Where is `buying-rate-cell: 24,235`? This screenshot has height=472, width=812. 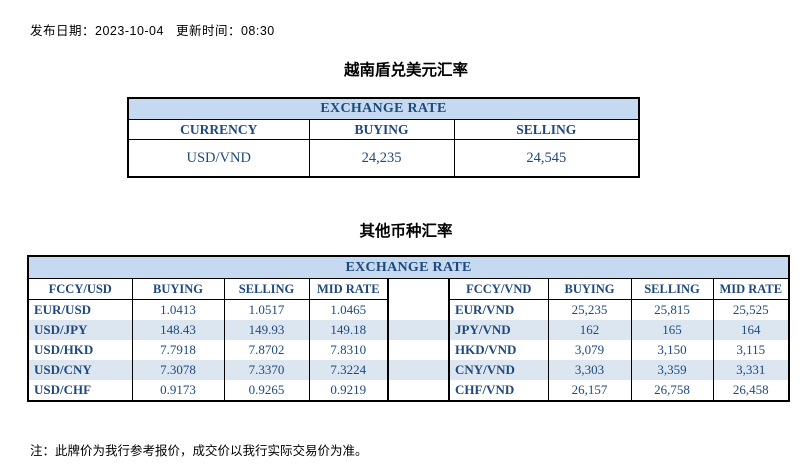 buying-rate-cell: 24,235 is located at coordinates (381, 158).